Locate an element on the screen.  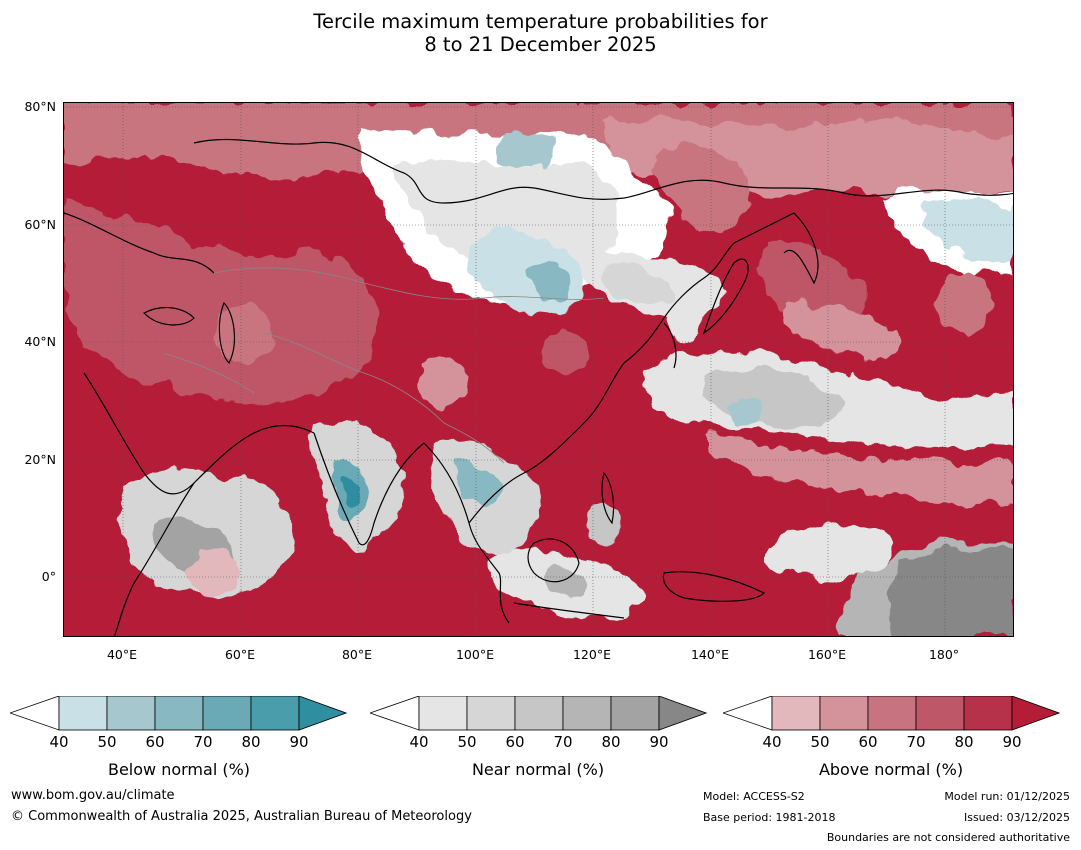
model-run-date: Model run: 01/12/2025 is located at coordinates (1007, 796).